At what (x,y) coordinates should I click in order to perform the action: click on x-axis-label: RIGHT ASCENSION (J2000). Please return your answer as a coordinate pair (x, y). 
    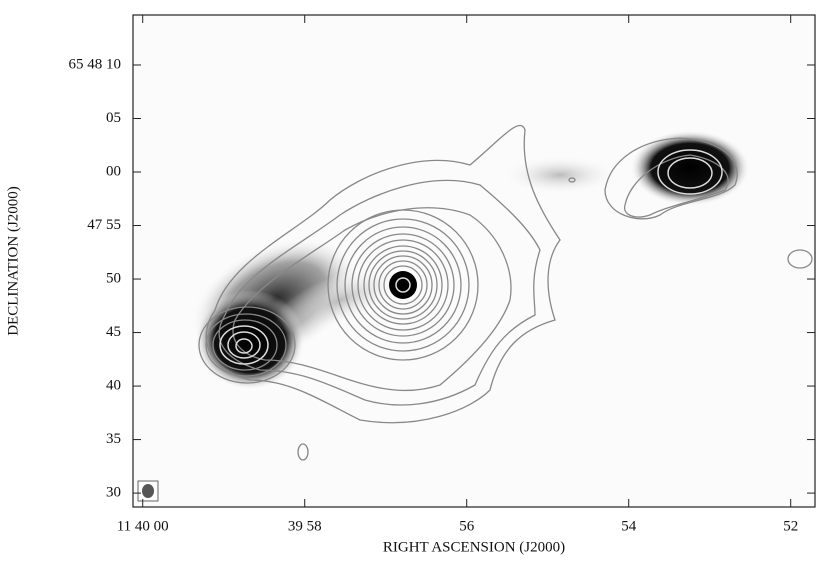
    Looking at the image, I should click on (474, 547).